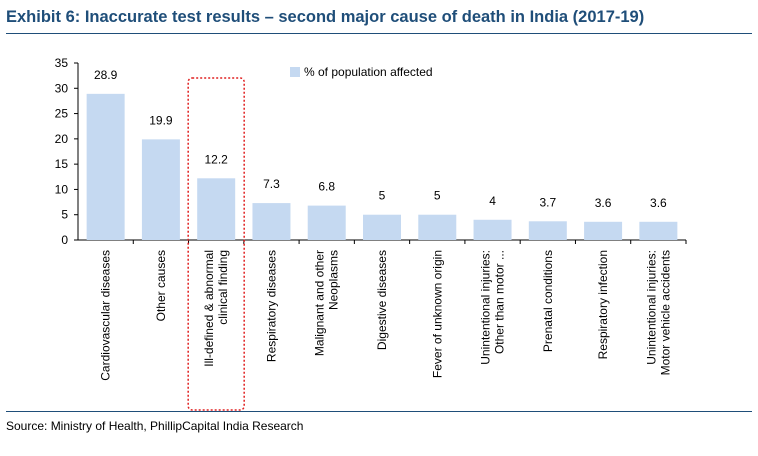 The height and width of the screenshot is (456, 758). What do you see at coordinates (547, 202) in the screenshot?
I see `data-label: 3.7` at bounding box center [547, 202].